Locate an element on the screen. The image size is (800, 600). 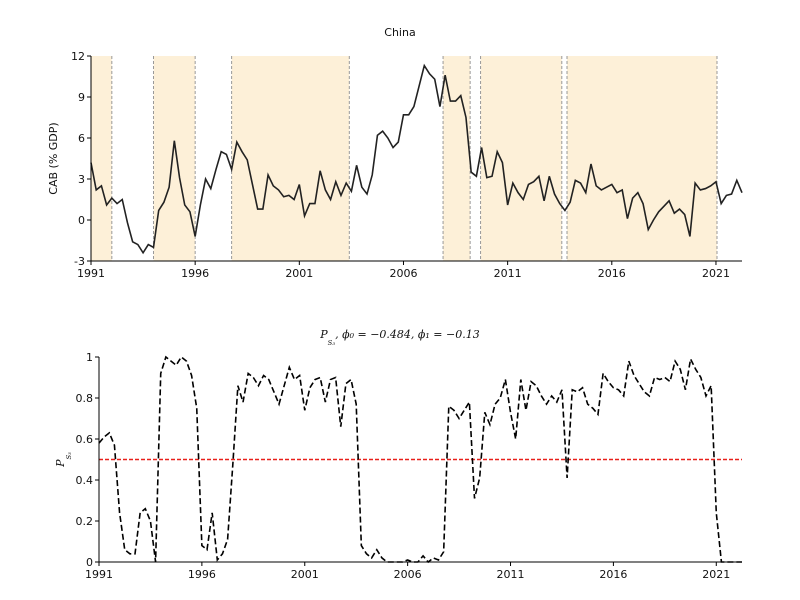
y-tick-label: 0.4 is located at coordinates (85, 480).